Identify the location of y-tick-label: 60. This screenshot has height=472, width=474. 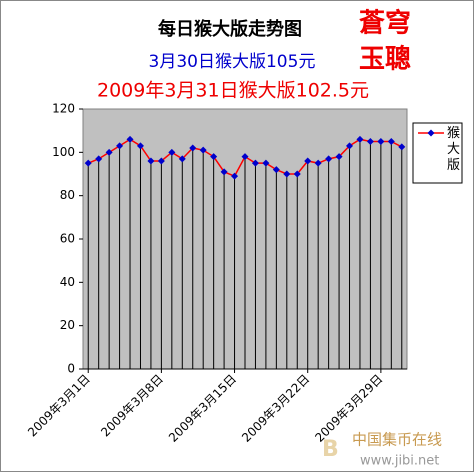
(67, 239).